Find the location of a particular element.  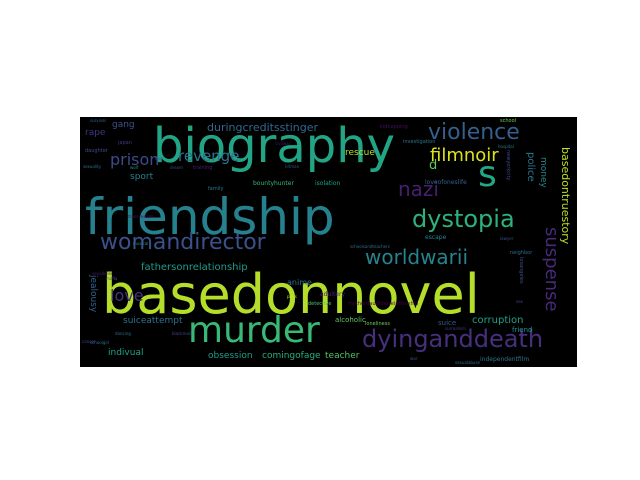

word-hospital: hospital is located at coordinates (506, 146).